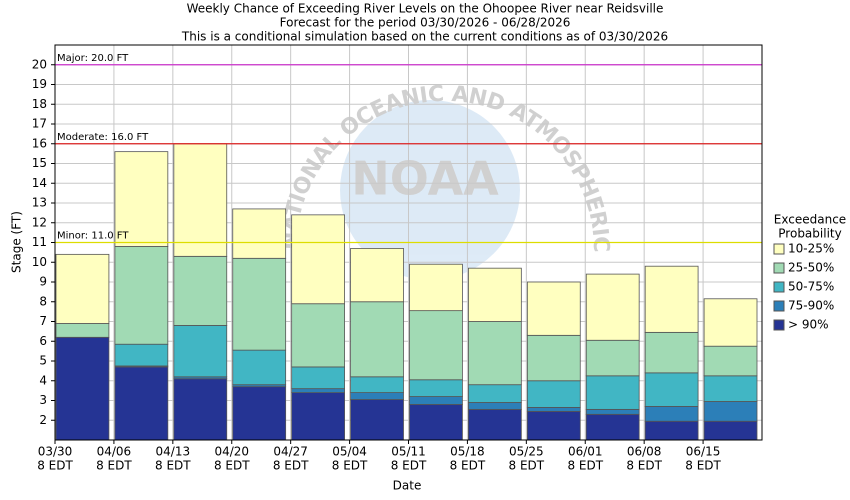  Describe the element at coordinates (644, 452) in the screenshot. I see `x-tick-label: 06/08` at that location.